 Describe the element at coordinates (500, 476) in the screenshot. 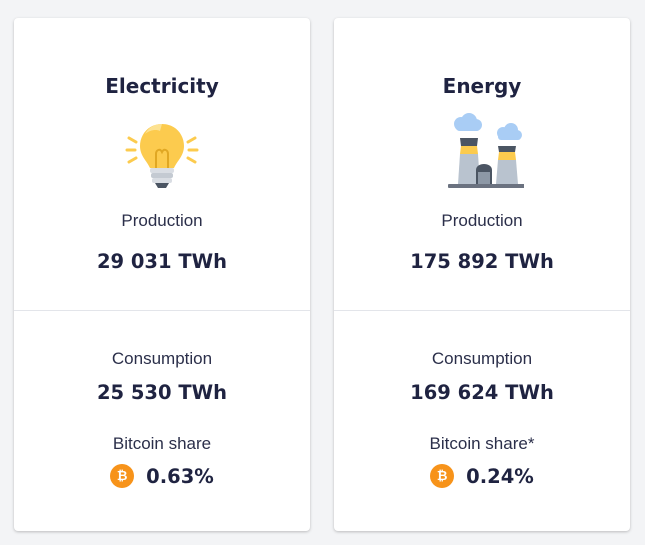

I see `bitcoin-share-value: 0.24%` at that location.